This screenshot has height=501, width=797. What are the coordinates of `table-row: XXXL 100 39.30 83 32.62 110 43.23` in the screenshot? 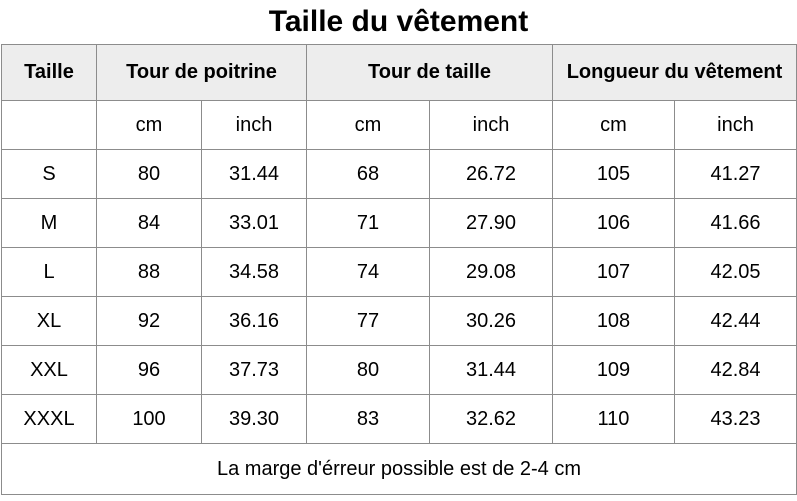 It's located at (399, 419).